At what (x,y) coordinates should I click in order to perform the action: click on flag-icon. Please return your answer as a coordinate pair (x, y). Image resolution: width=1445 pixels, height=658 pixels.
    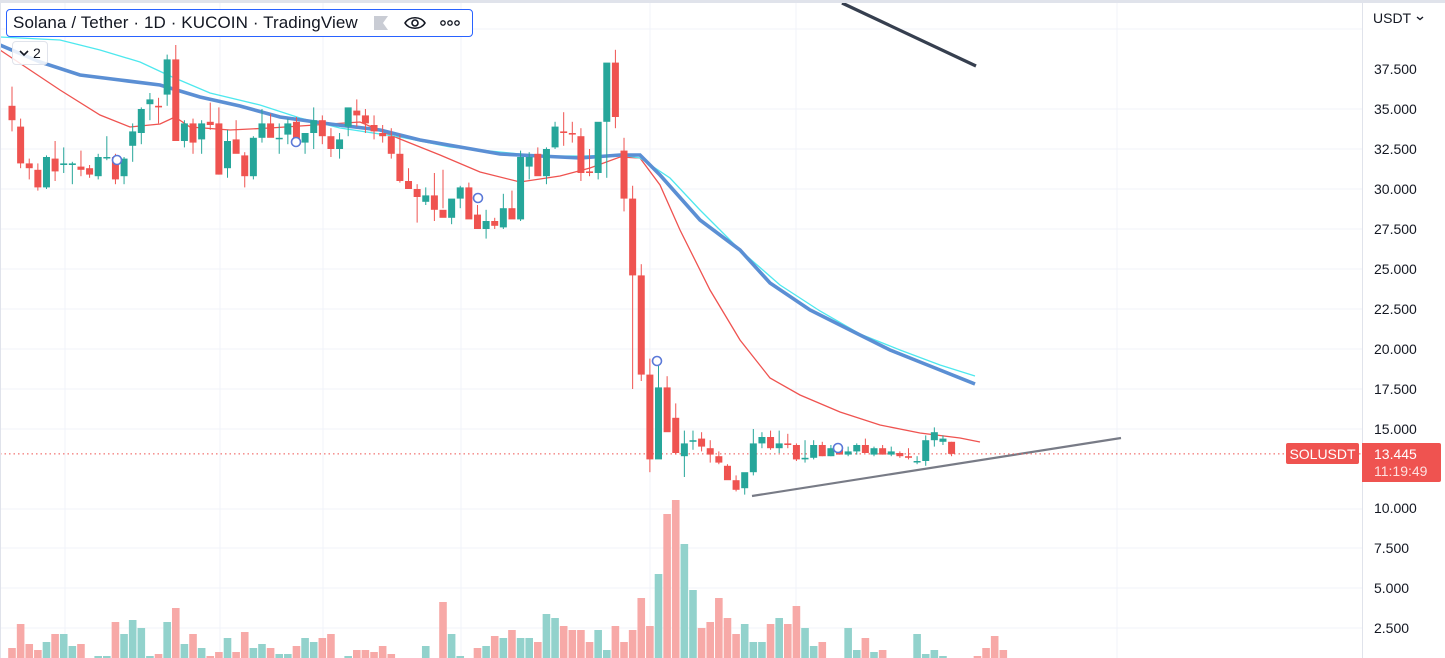
    Looking at the image, I should click on (381, 23).